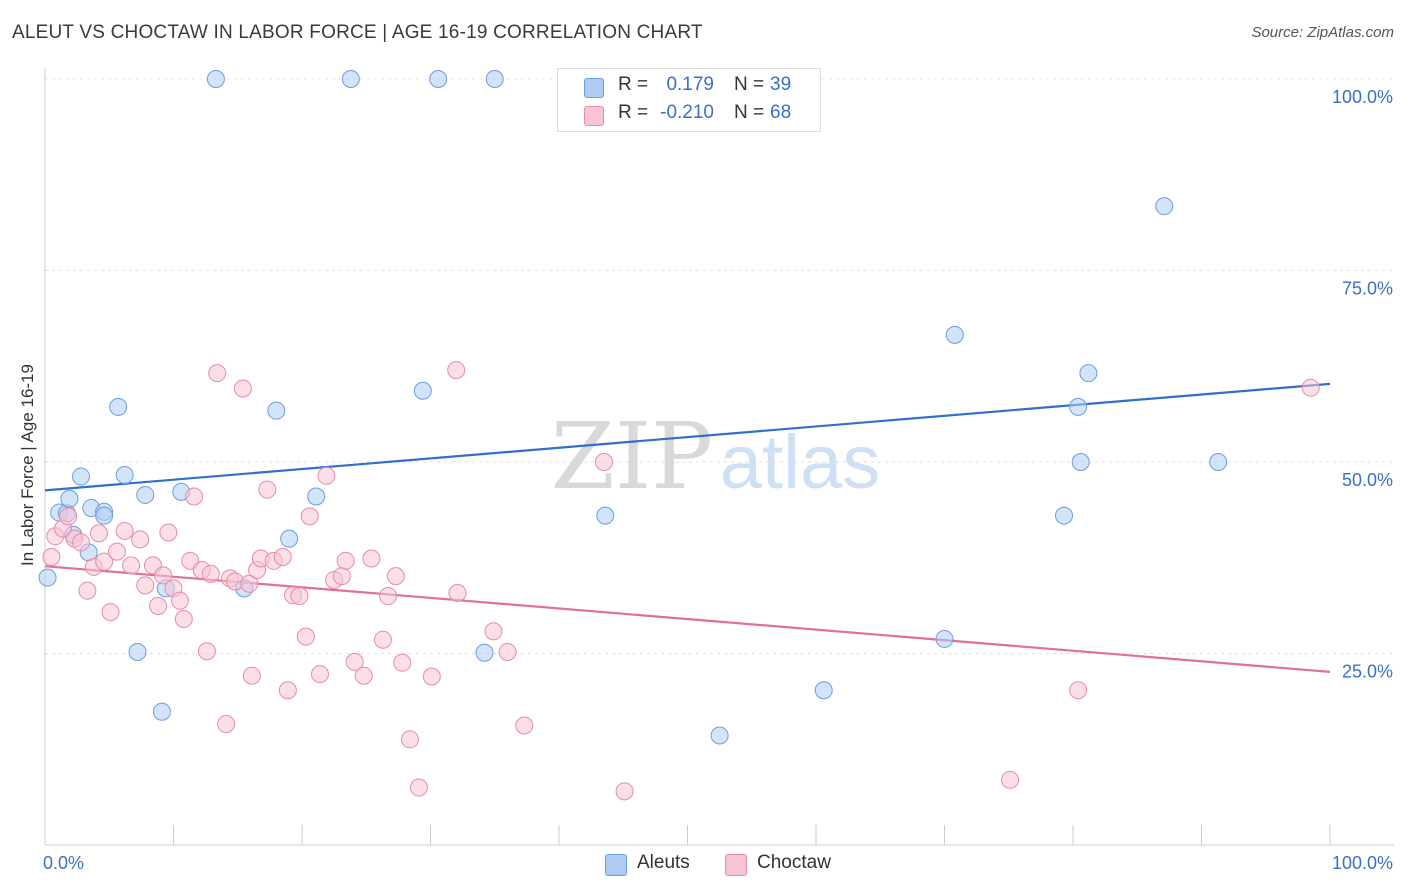 This screenshot has width=1406, height=892. Describe the element at coordinates (1367, 289) in the screenshot. I see `y-tick-label-2: 75.0%` at that location.